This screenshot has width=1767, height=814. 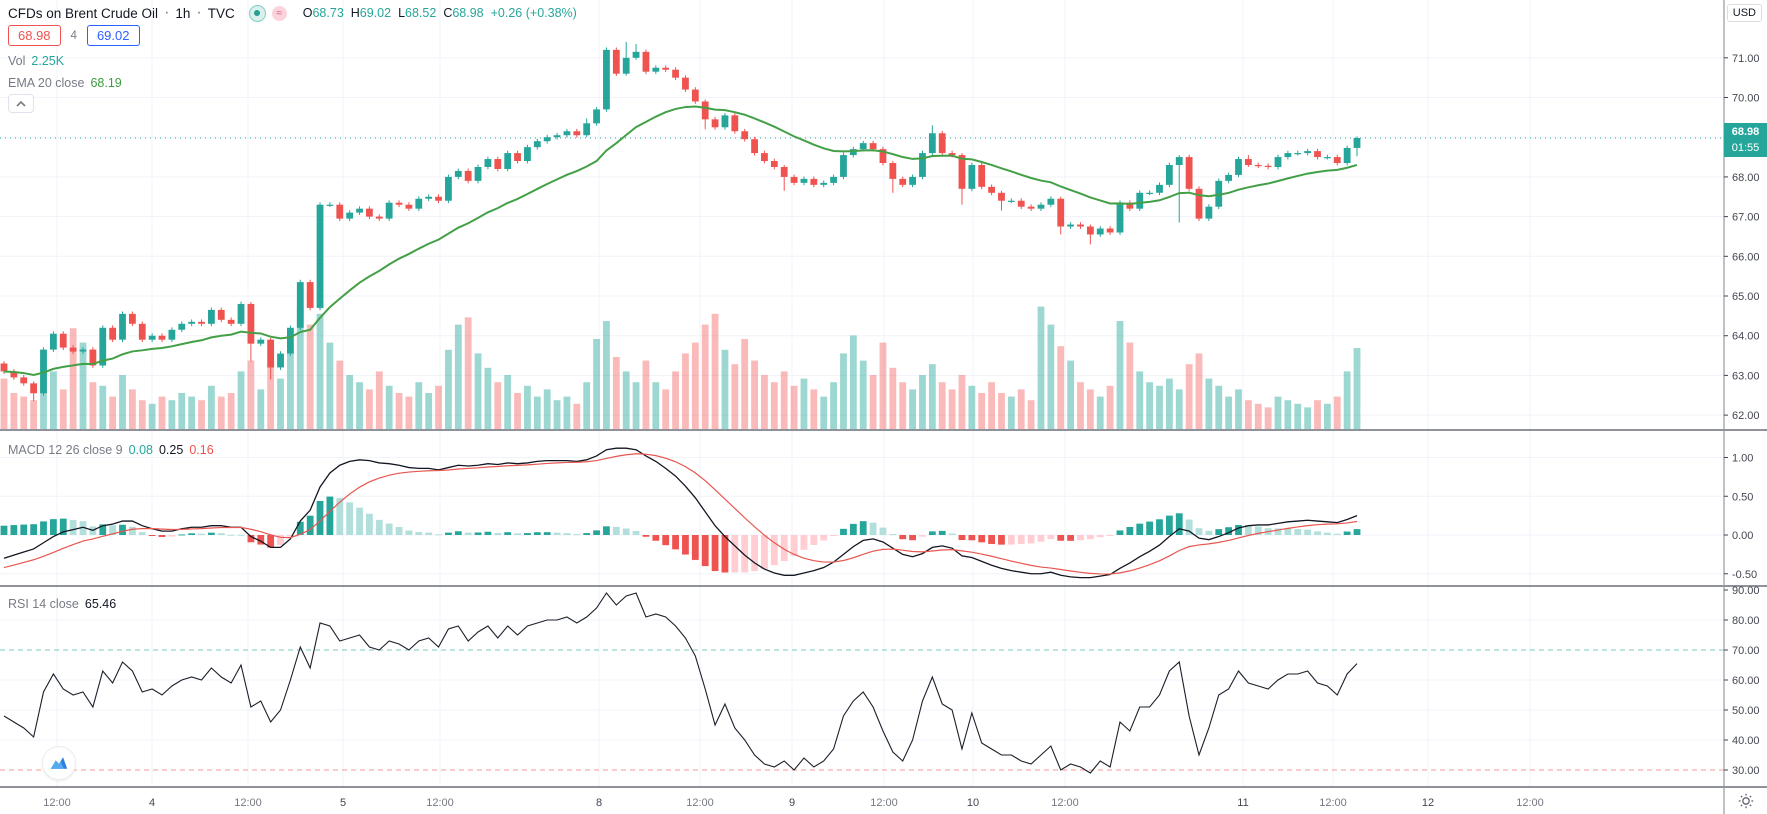 I want to click on macd-line-value: 0.25, so click(x=171, y=450).